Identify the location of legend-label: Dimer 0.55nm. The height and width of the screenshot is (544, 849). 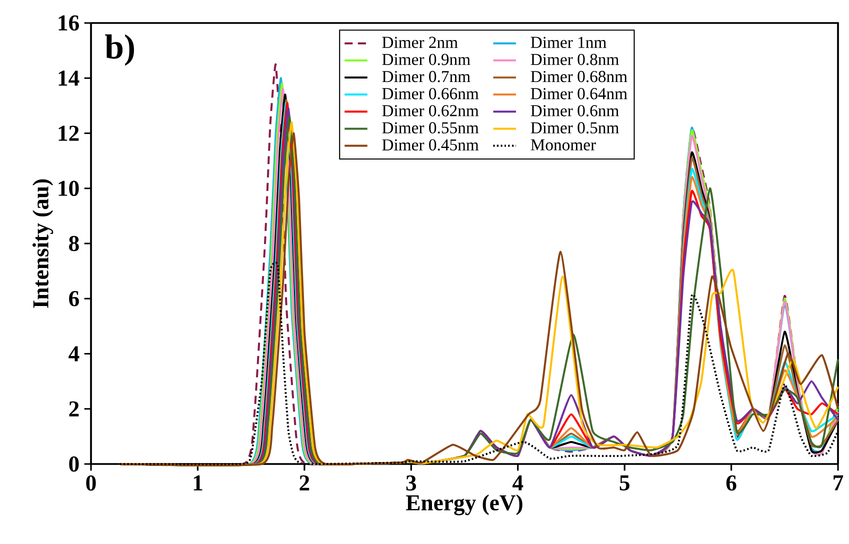
(430, 128).